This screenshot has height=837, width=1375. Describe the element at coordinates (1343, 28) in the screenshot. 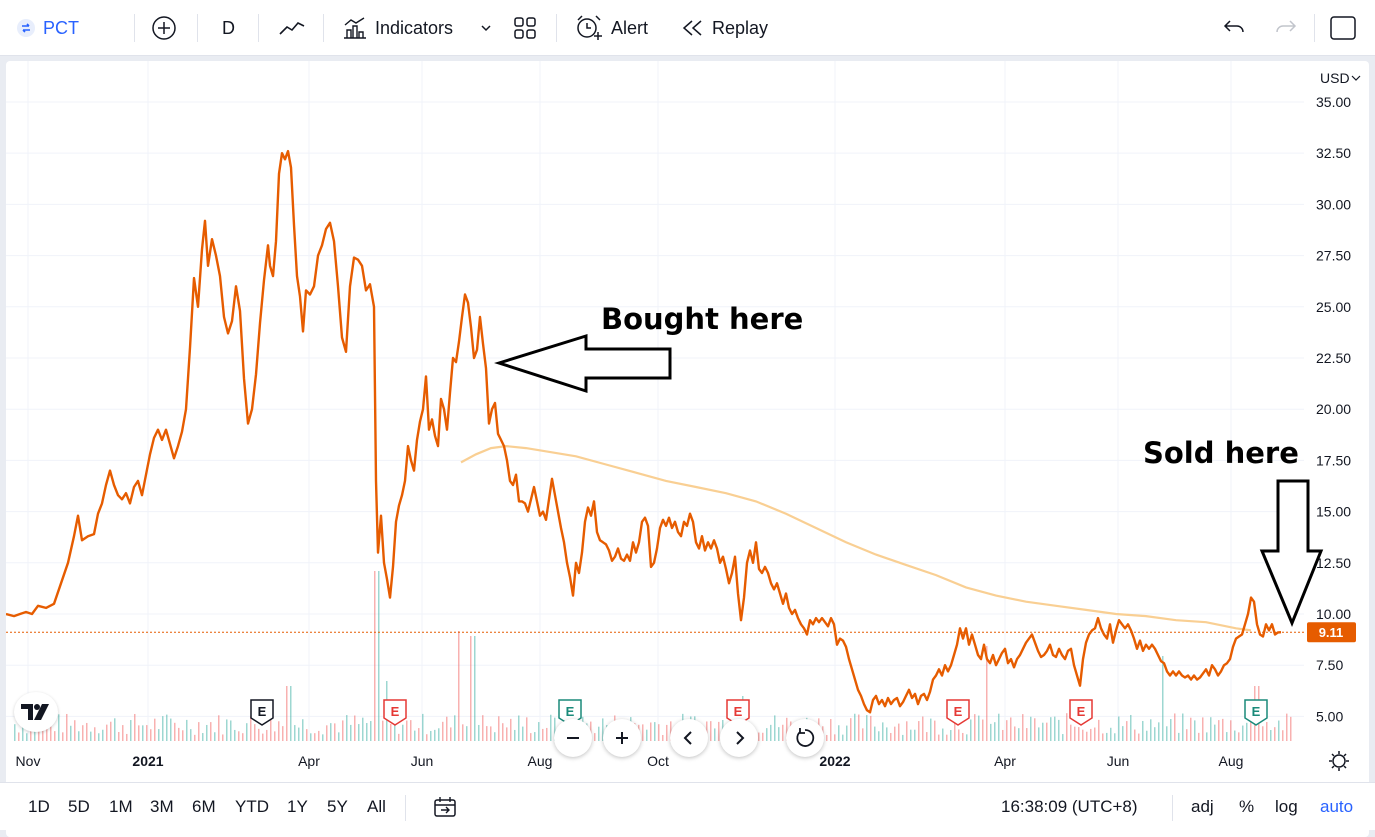

I see `fullscreen-button` at that location.